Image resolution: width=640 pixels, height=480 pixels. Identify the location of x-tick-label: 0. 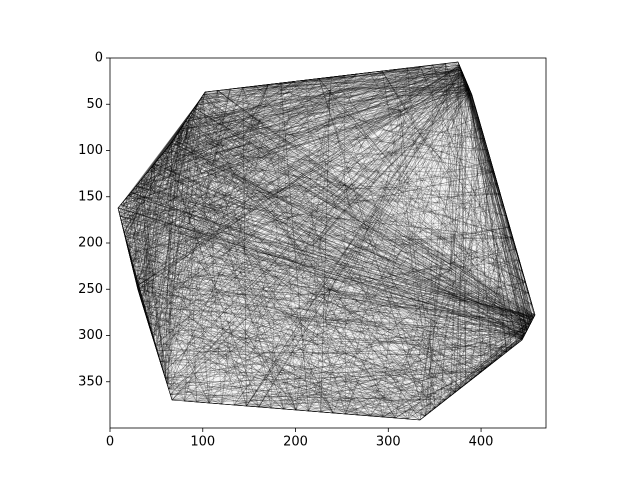
(110, 442).